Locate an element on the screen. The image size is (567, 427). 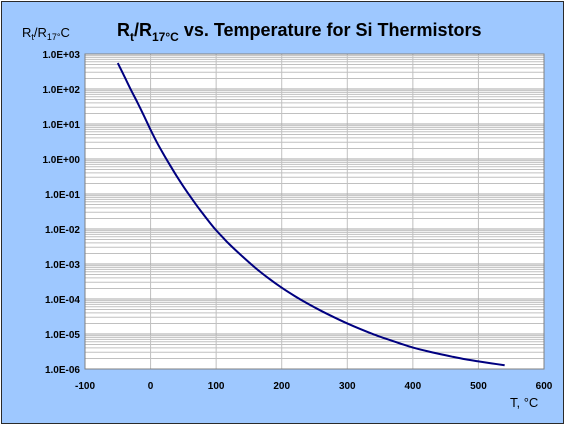
y-tick-label: 1.0E-01 is located at coordinates (62, 195).